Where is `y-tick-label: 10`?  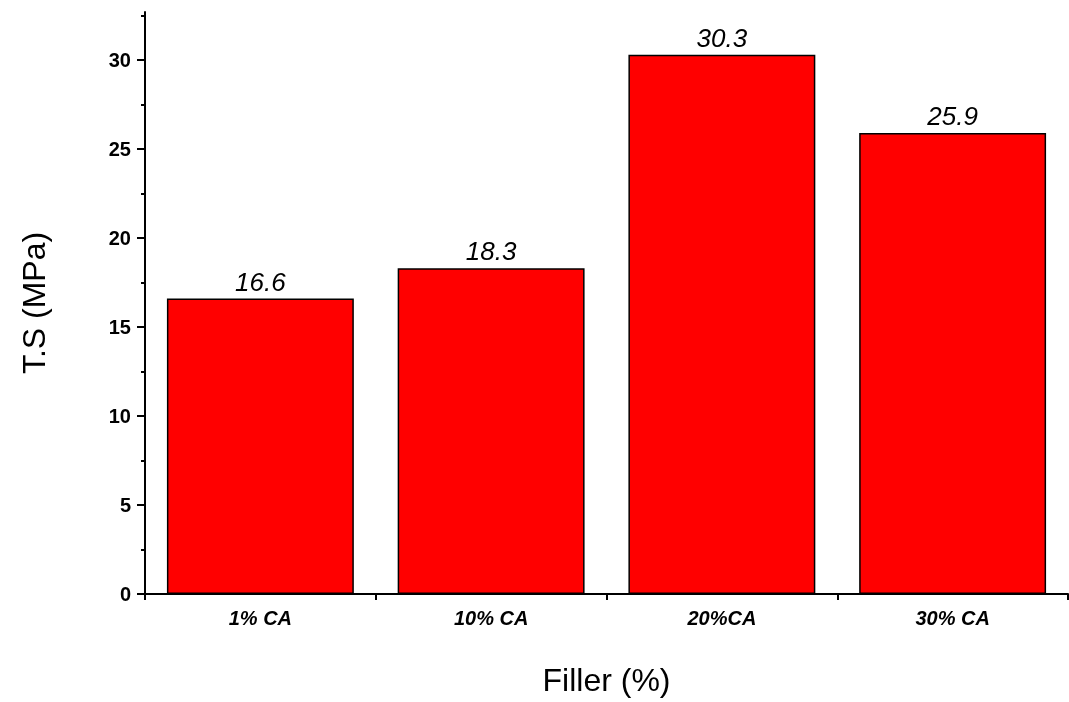
y-tick-label: 10 is located at coordinates (119, 416).